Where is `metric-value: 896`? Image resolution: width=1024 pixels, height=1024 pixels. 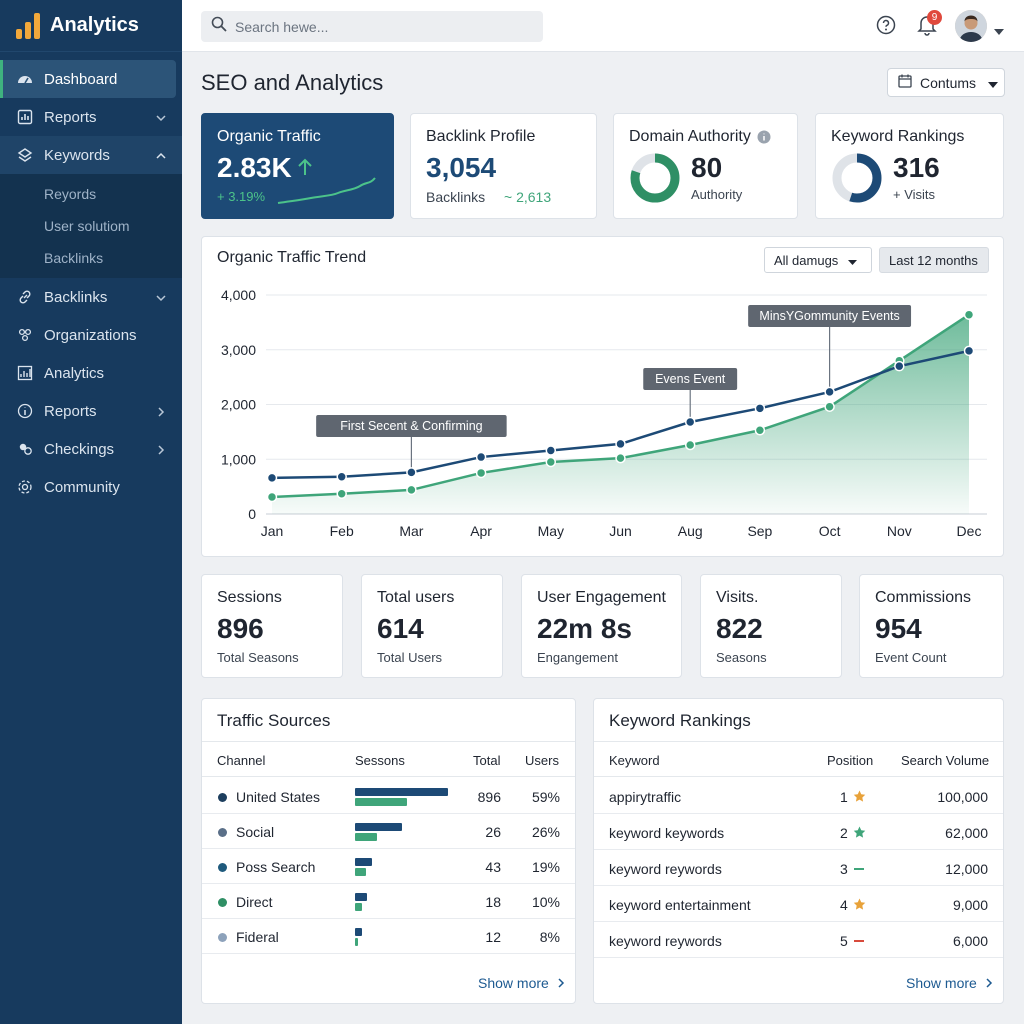 metric-value: 896 is located at coordinates (240, 628).